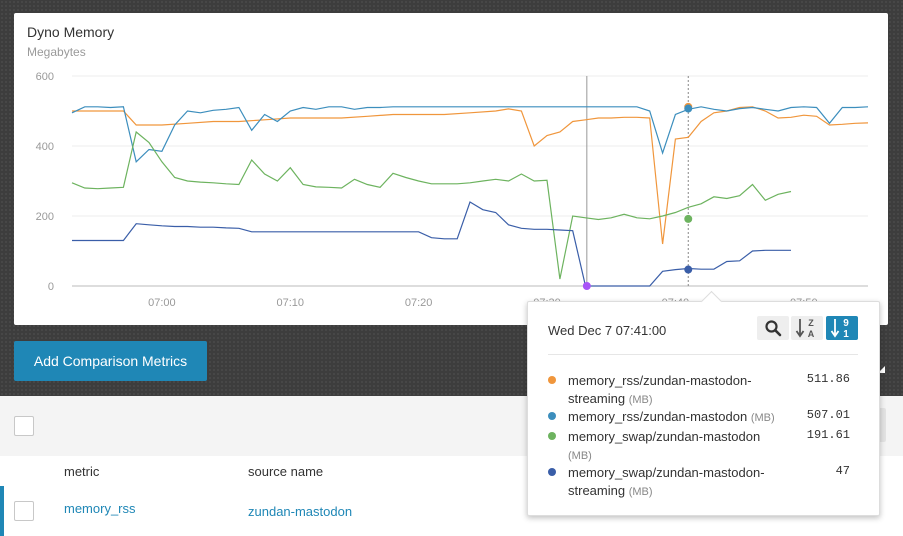 This screenshot has height=536, width=903. I want to click on x-tick-label: 07:10, so click(290, 303).